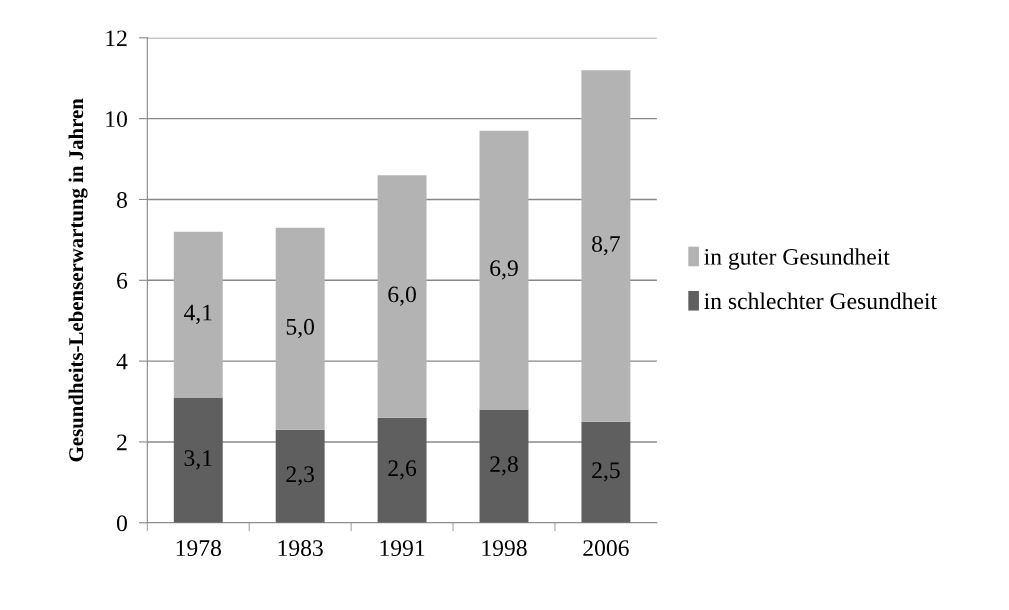 This screenshot has height=610, width=1009. I want to click on y-tick-label: 4, so click(122, 361).